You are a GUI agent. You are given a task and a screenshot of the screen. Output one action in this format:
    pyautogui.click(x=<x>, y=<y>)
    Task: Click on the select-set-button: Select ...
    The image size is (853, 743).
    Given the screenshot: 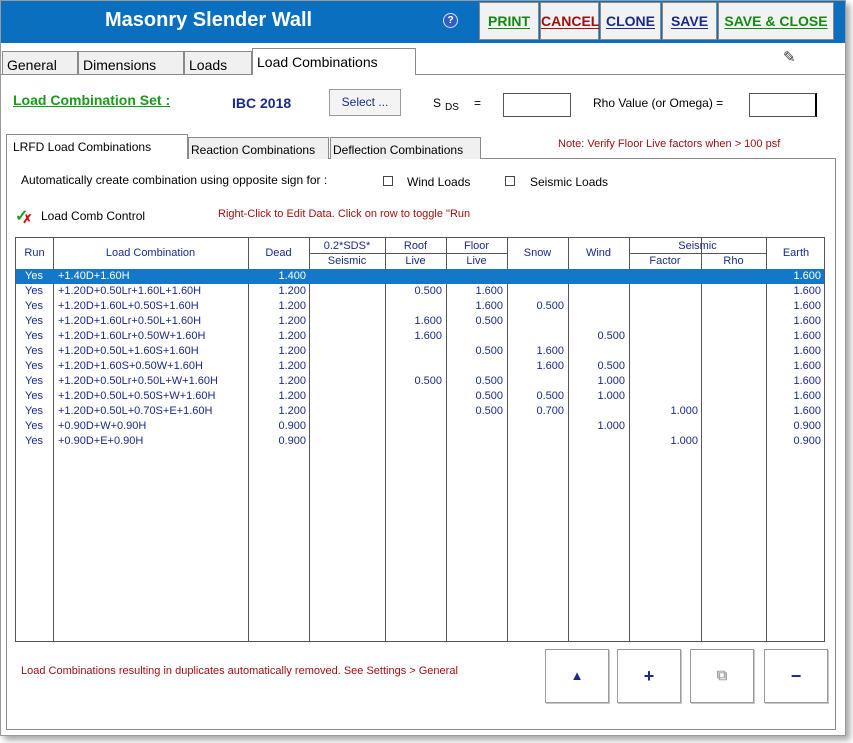 What is the action you would take?
    pyautogui.click(x=365, y=102)
    